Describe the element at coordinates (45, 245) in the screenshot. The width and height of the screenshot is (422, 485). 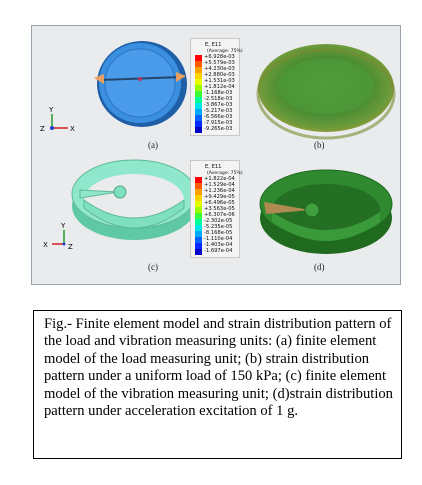
I see `triad-bottom-x: X` at that location.